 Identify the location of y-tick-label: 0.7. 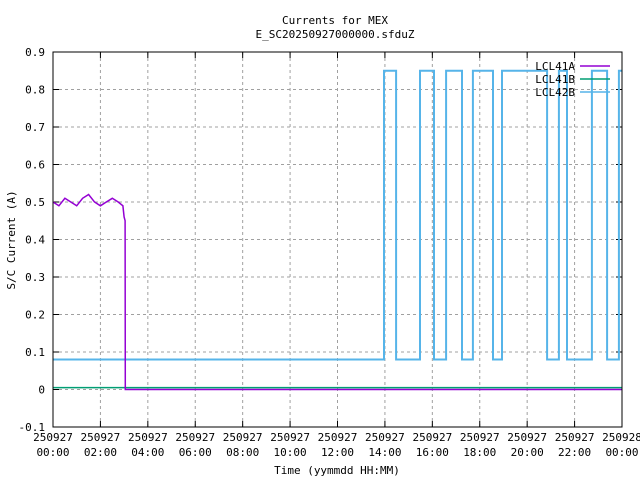
(35, 127).